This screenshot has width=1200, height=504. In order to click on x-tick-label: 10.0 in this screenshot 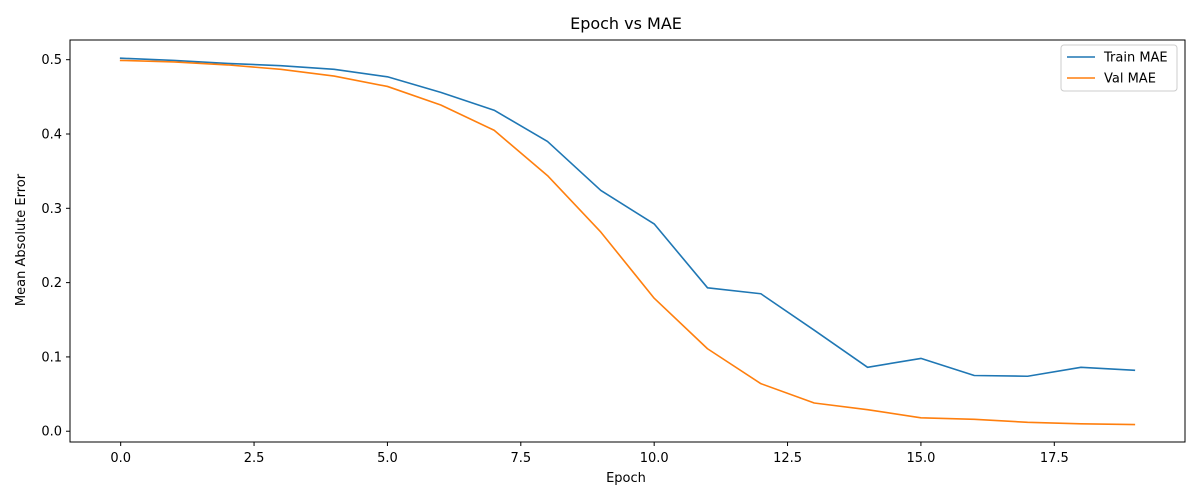, I will do `click(654, 458)`.